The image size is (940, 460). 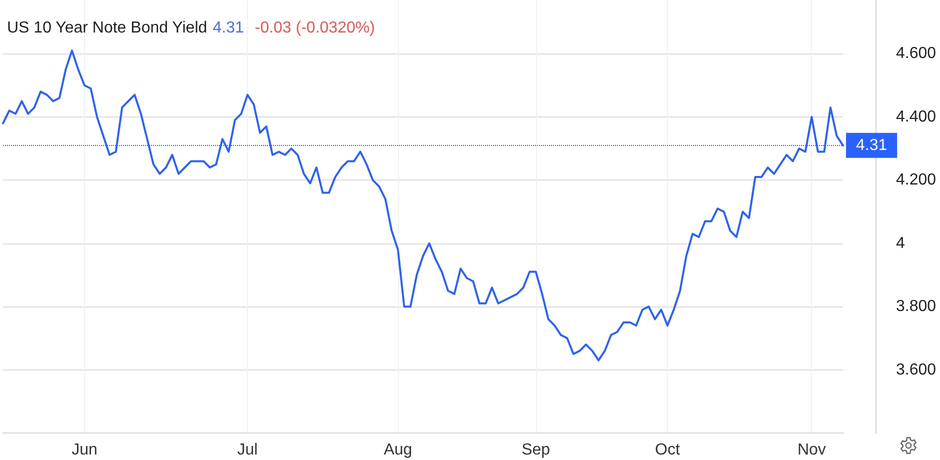 What do you see at coordinates (667, 450) in the screenshot?
I see `x-tick-label: Oct` at bounding box center [667, 450].